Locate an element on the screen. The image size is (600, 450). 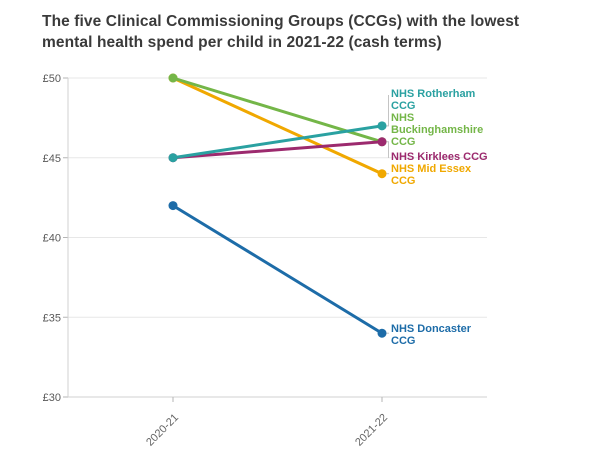
series-label-nhs-mid-essex-ccg-line-2: CCG is located at coordinates (403, 181).